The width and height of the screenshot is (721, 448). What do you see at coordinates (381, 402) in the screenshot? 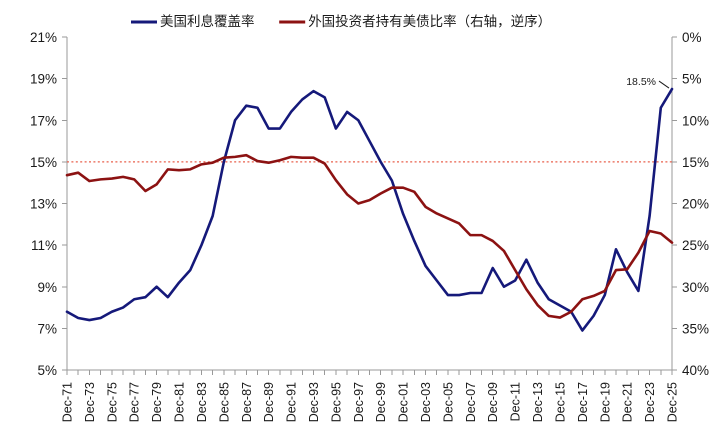
I see `x-axis-tick-label: Dec-99` at bounding box center [381, 402].